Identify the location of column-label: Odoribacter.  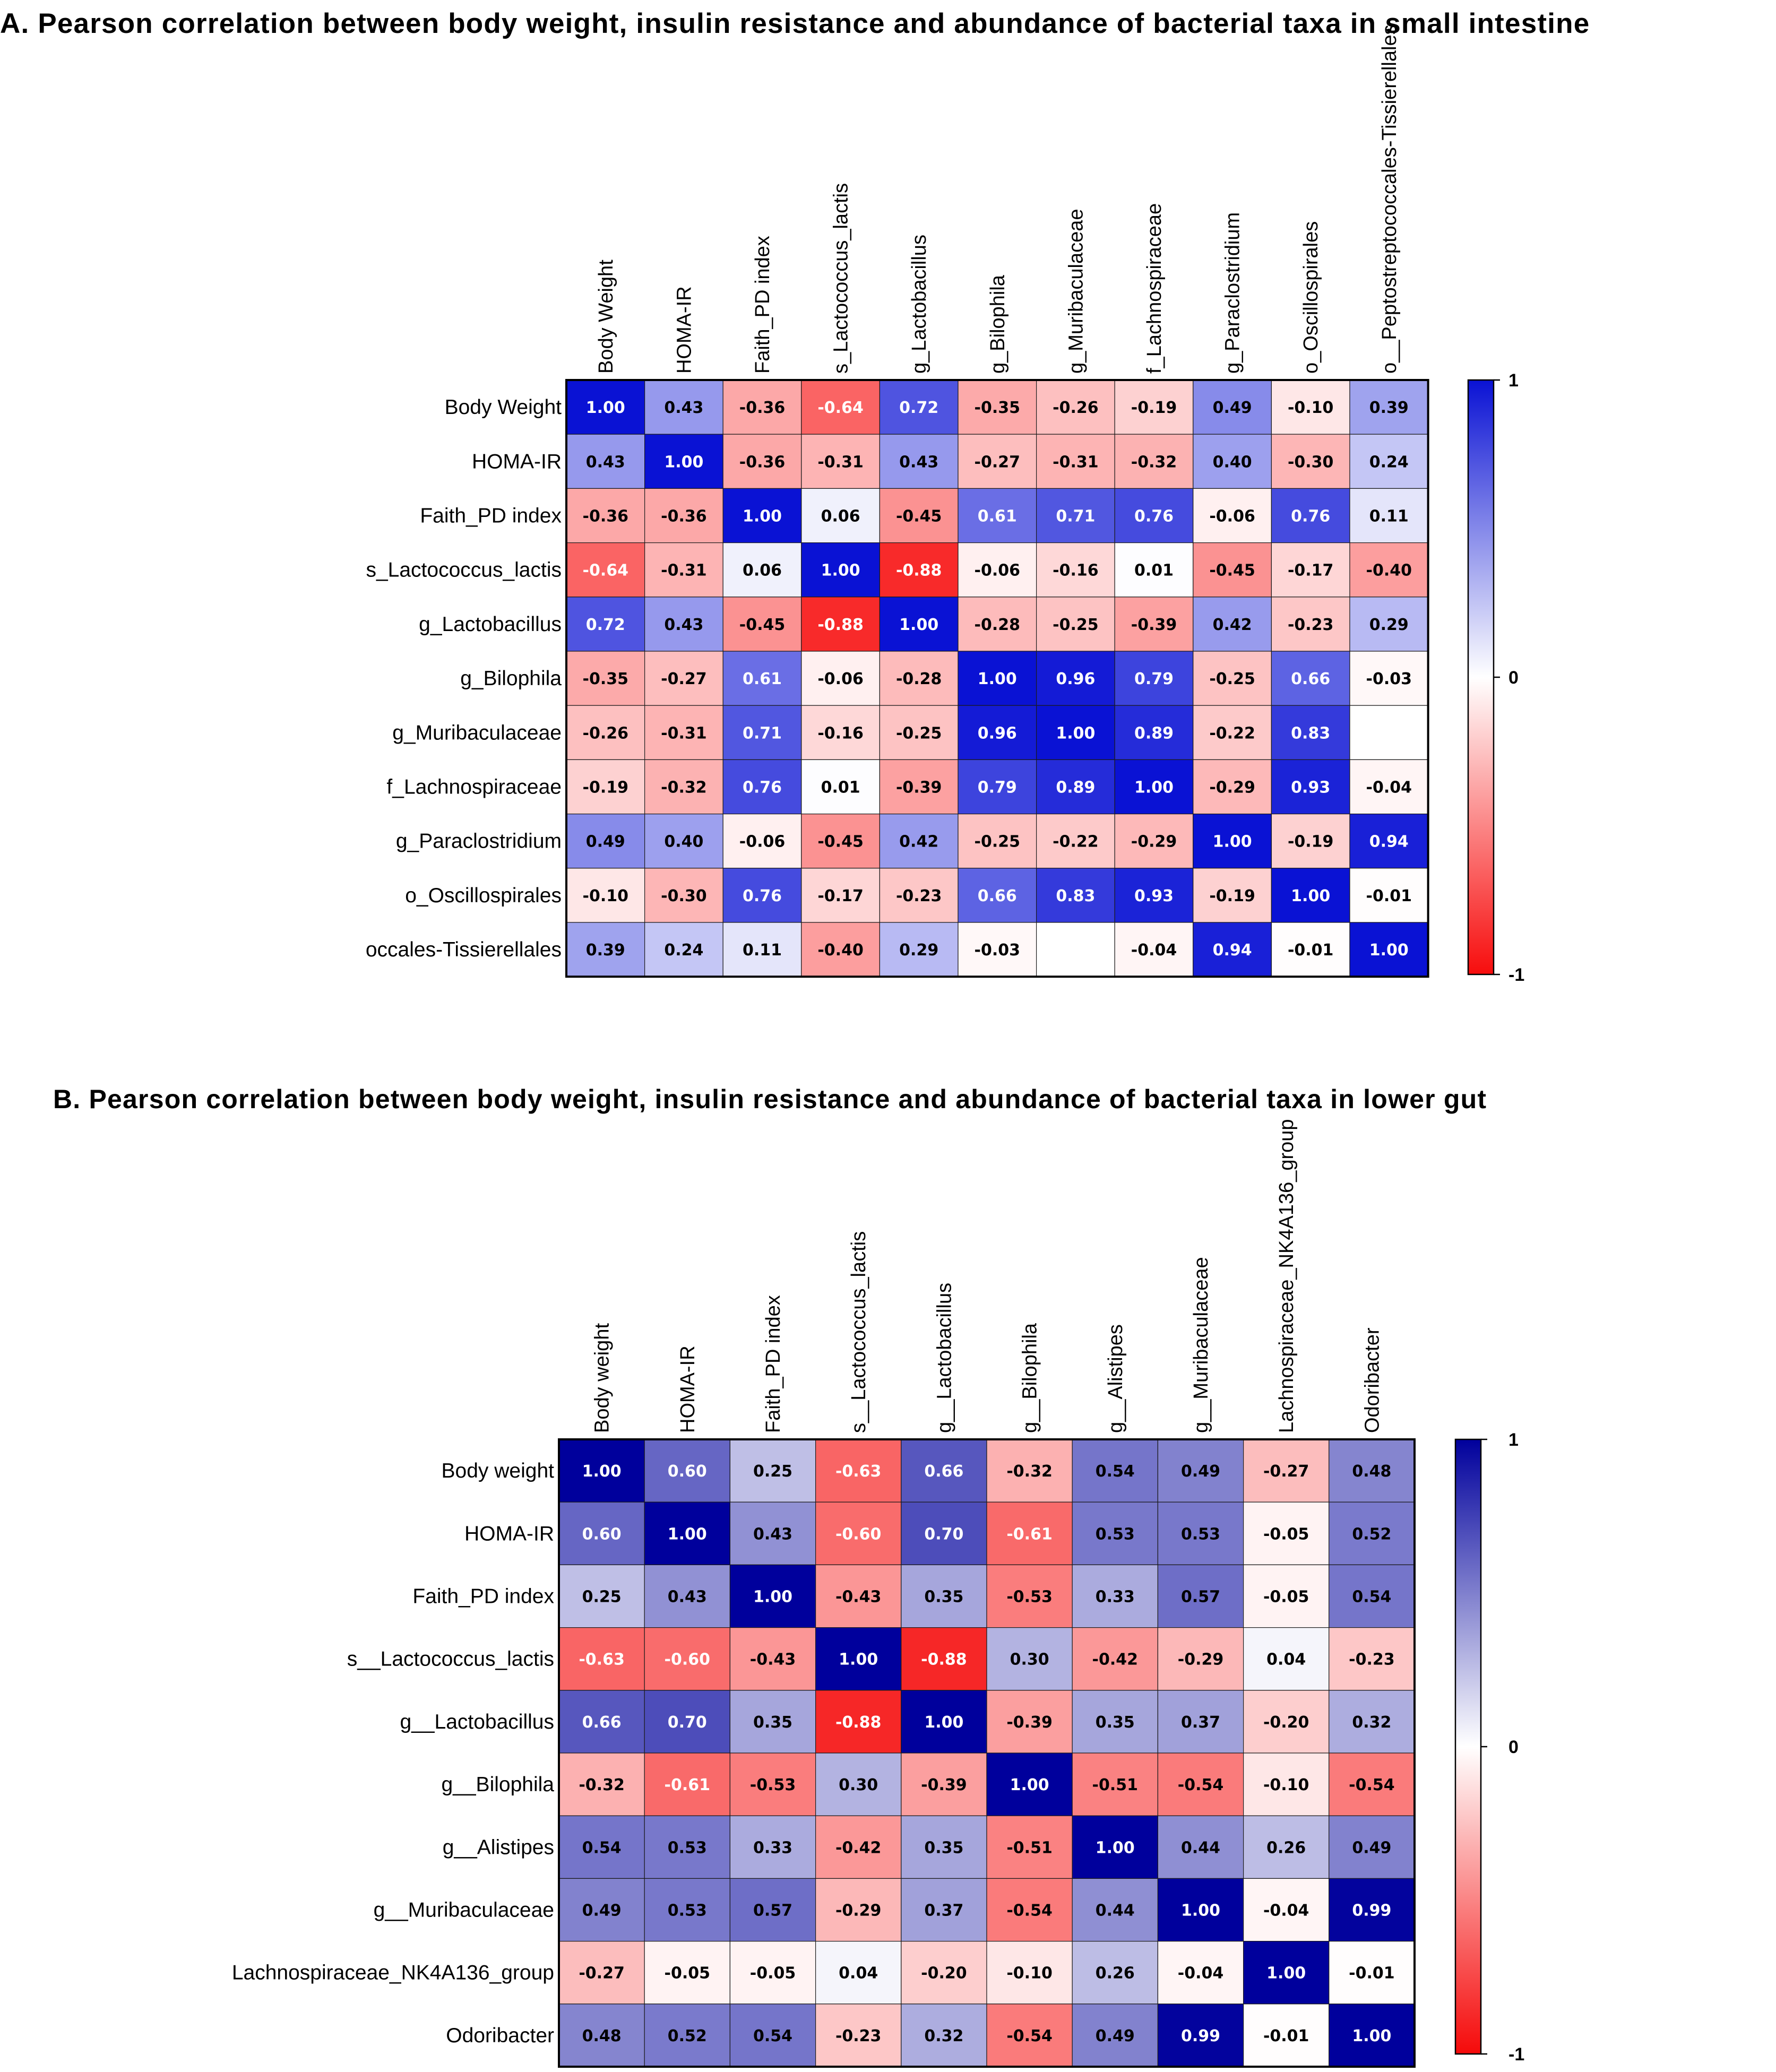
(1372, 1380).